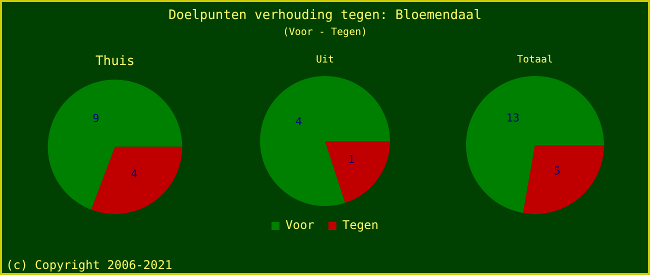 The image size is (650, 275). I want to click on text: (Voor - Tegen), so click(325, 32).